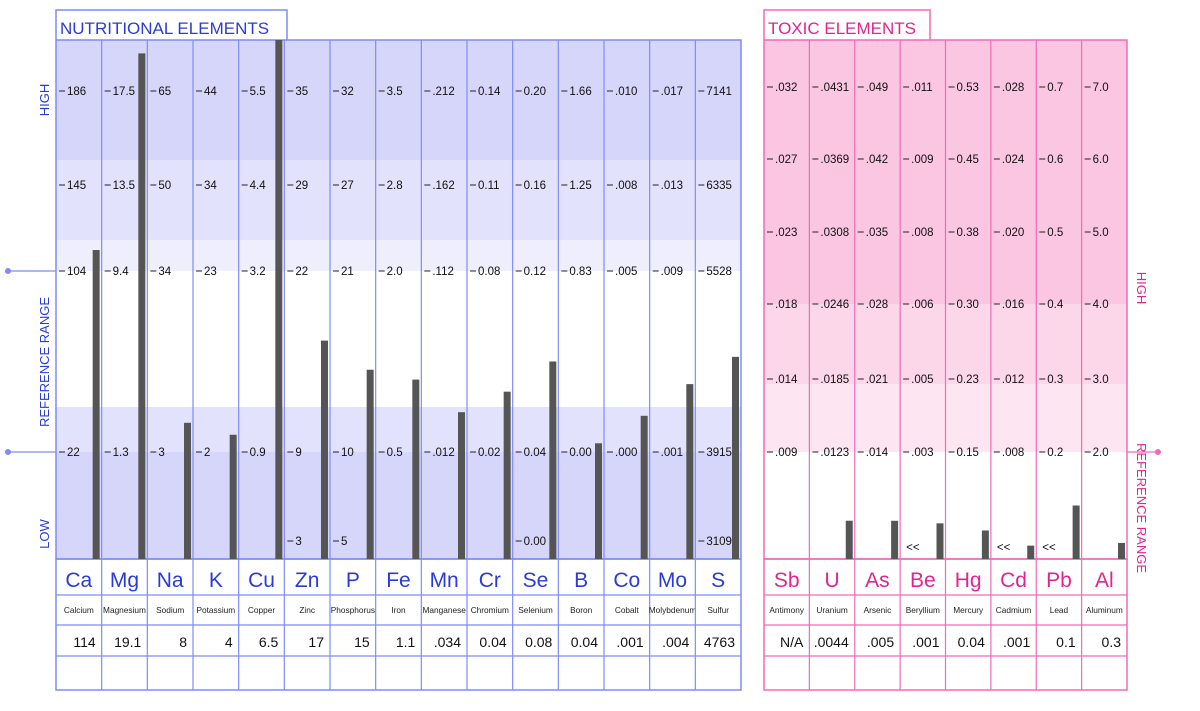  What do you see at coordinates (395, 453) in the screenshot?
I see `tick-label: 0.5` at bounding box center [395, 453].